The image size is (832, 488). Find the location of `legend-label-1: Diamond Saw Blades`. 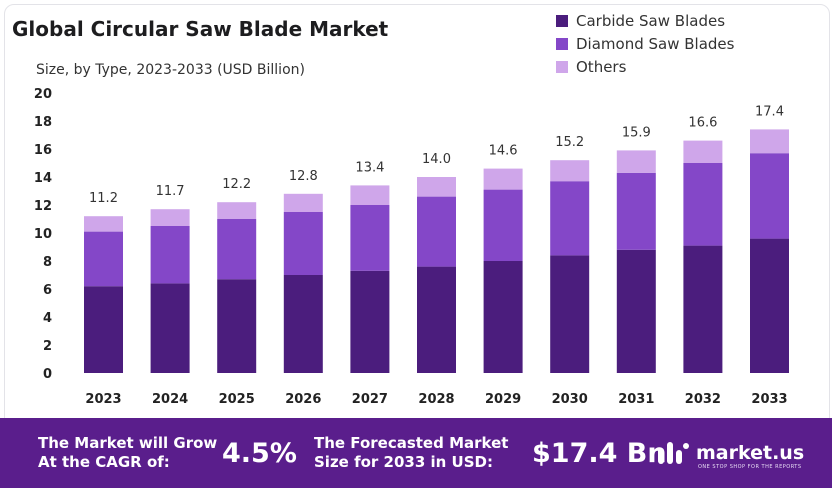

legend-label-1: Diamond Saw Blades is located at coordinates (655, 44).